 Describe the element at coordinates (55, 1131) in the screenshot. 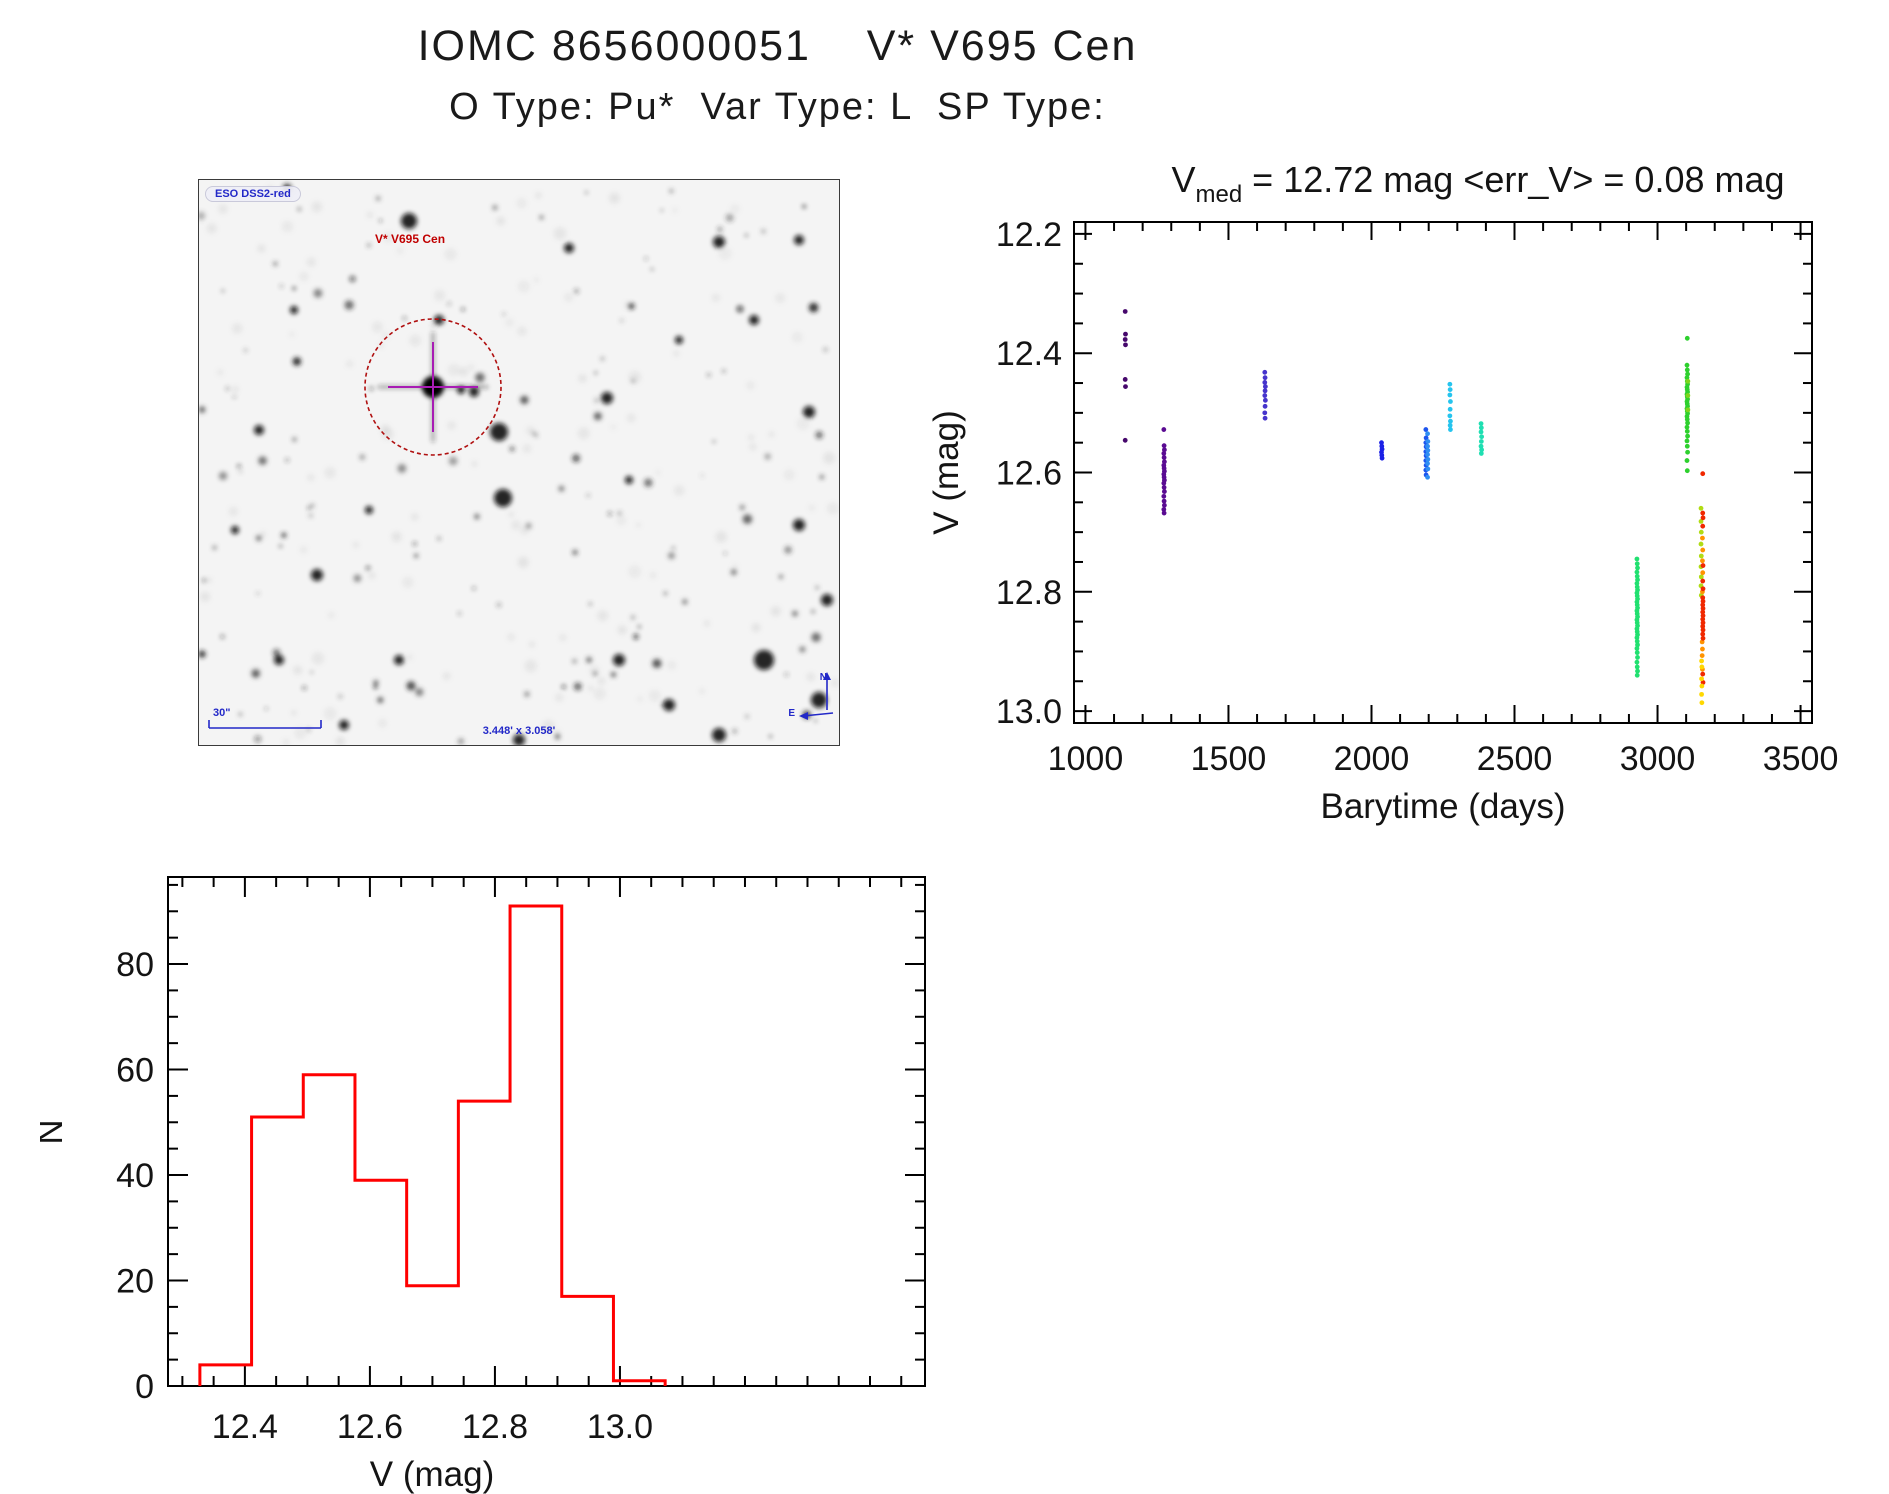

I see `y-axis-title: N` at that location.